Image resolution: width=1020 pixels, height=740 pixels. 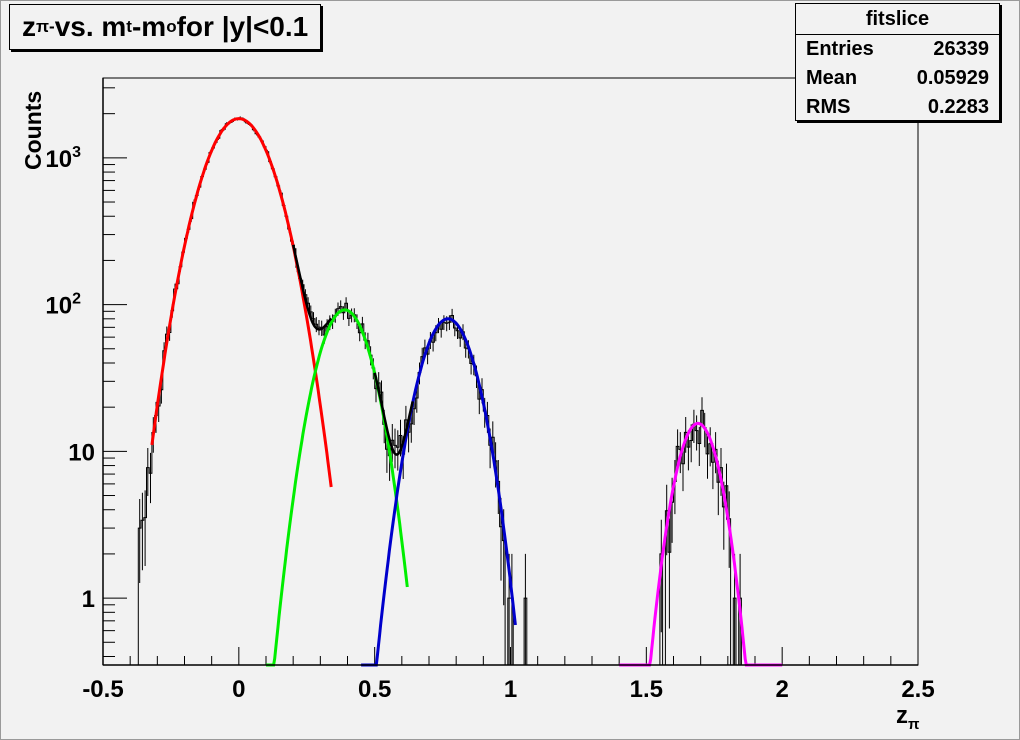 What do you see at coordinates (840, 49) in the screenshot?
I see `stats-label: Entries` at bounding box center [840, 49].